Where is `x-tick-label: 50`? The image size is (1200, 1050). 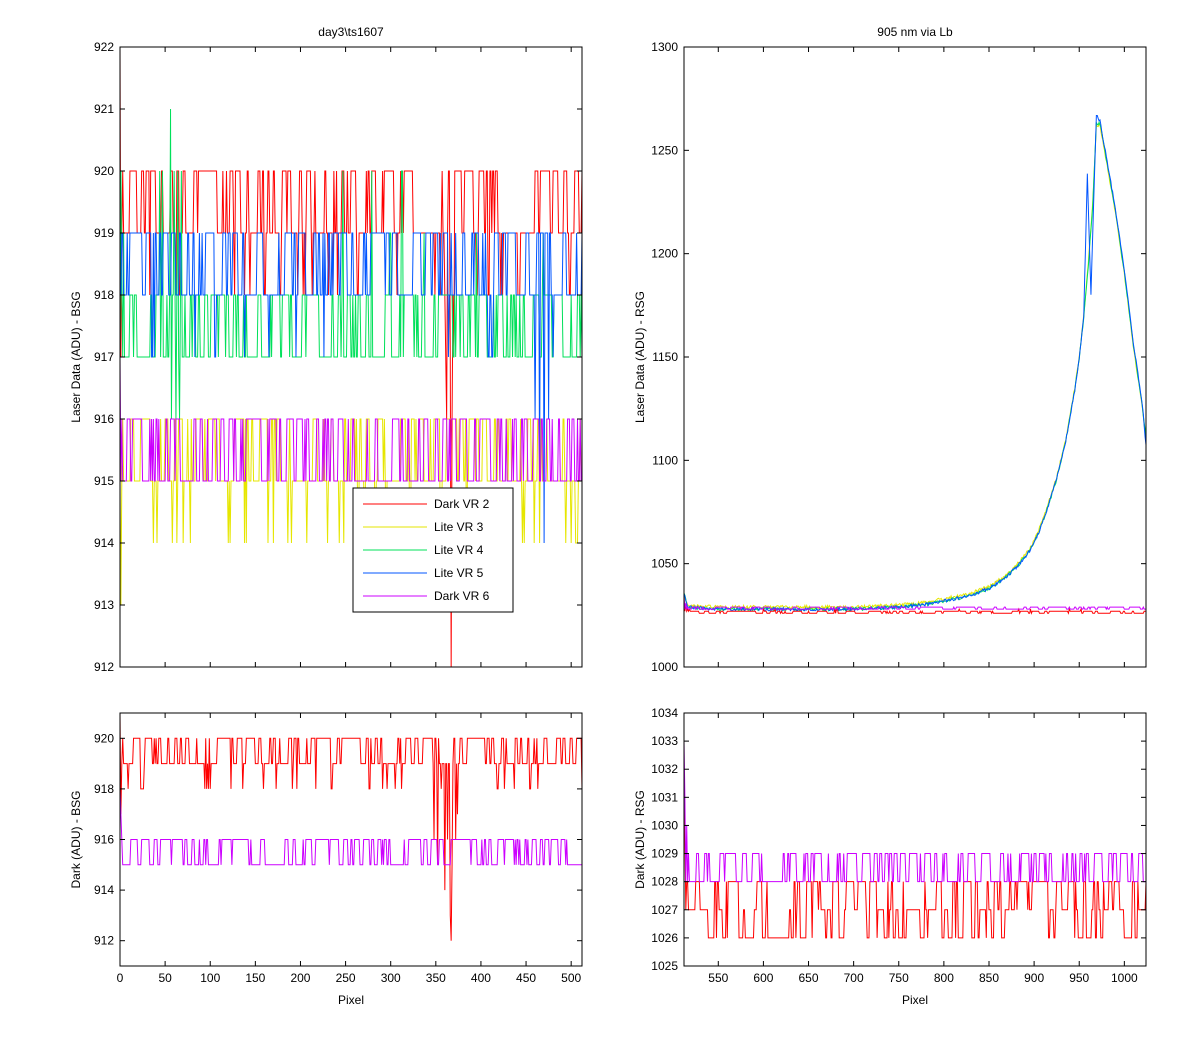 x-tick-label: 50 is located at coordinates (165, 978).